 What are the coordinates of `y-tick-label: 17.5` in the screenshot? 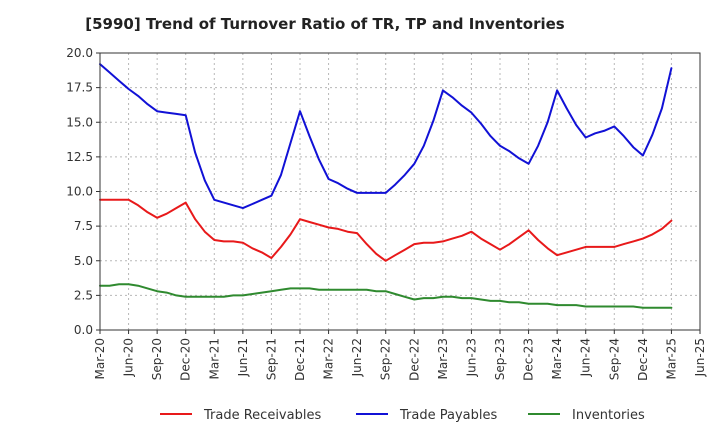 It's located at (79, 88).